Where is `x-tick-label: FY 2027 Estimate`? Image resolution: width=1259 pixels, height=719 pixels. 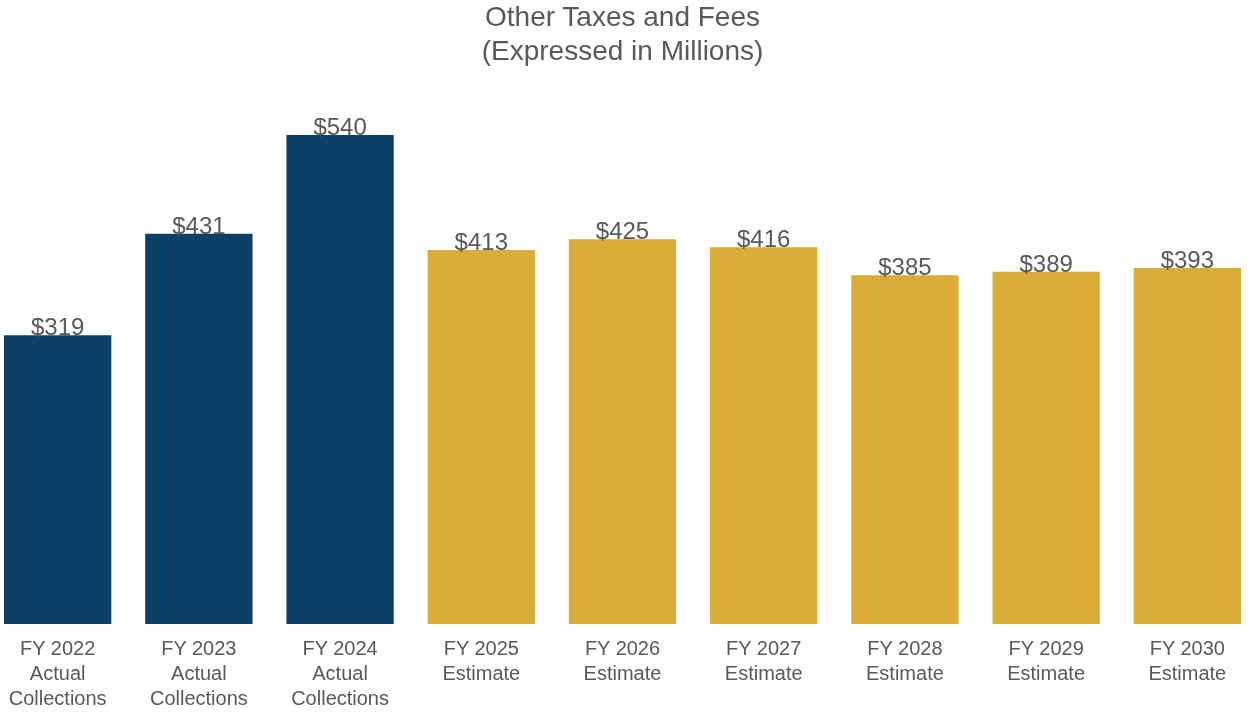
x-tick-label: FY 2027 Estimate is located at coordinates (763, 660).